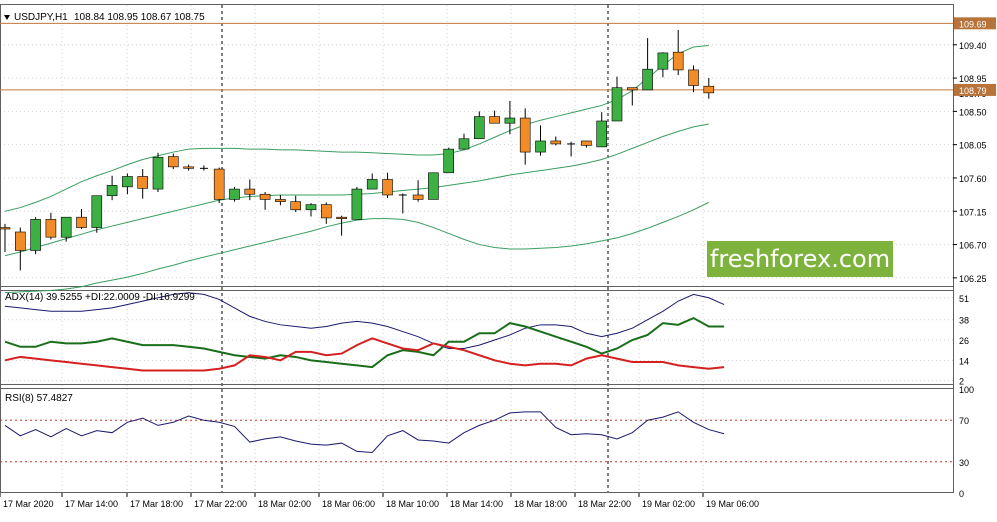  I want to click on plus-di-line, so click(364, 342).